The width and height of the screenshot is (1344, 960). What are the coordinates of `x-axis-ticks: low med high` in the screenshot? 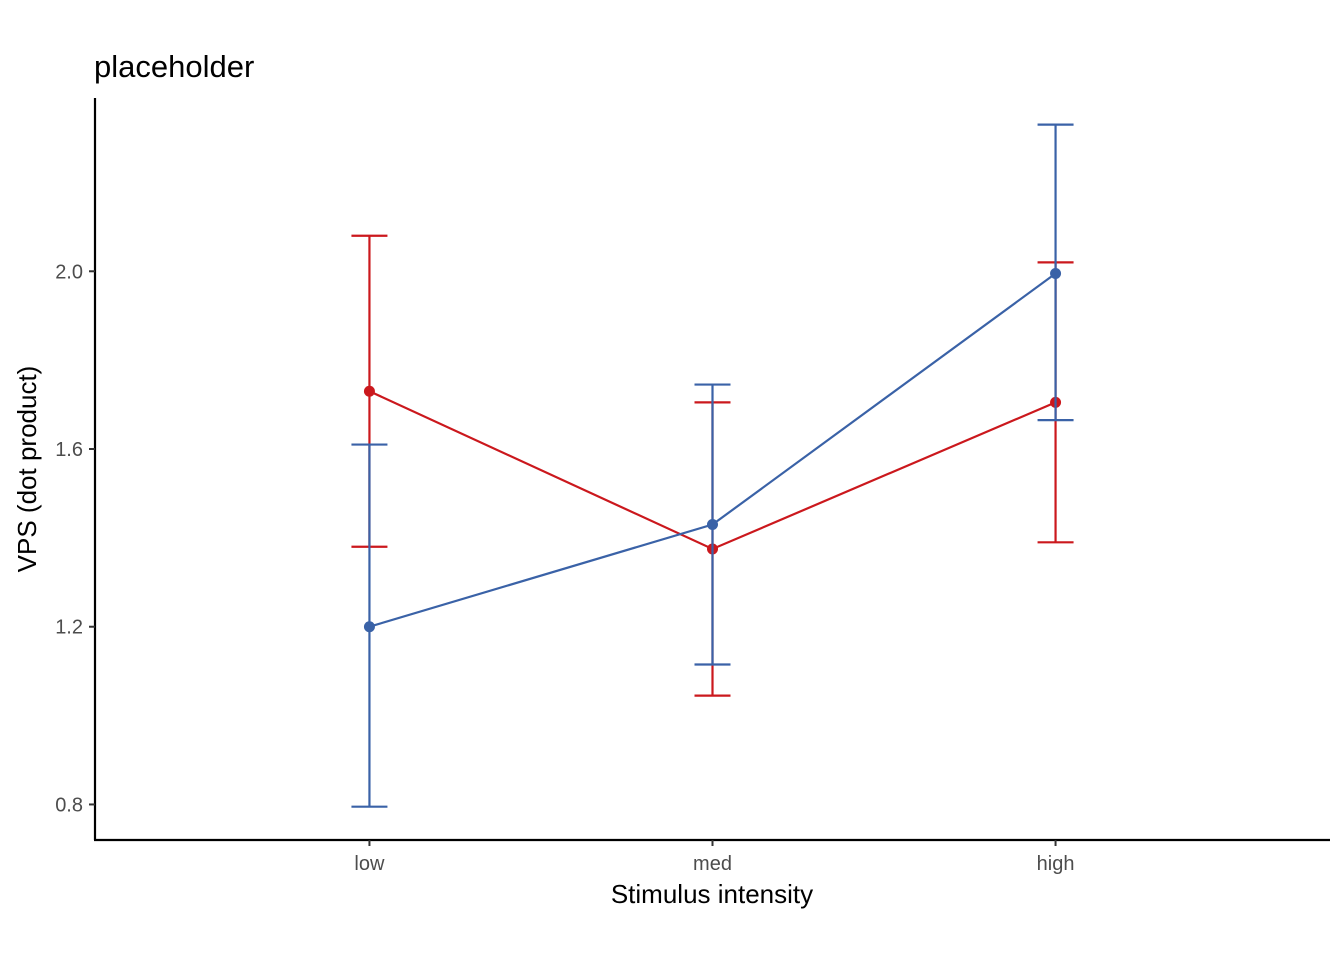 It's located at (714, 857).